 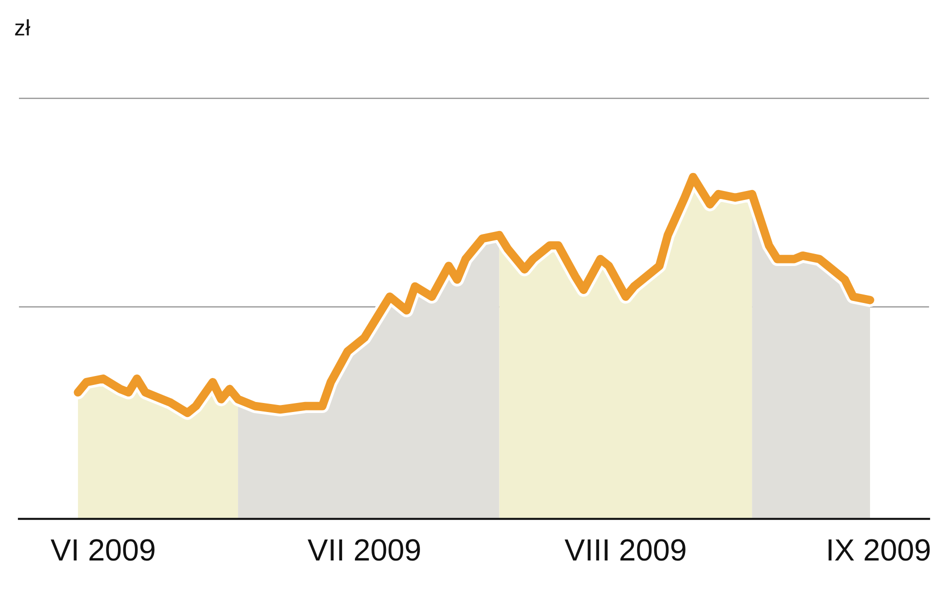 I want to click on x-tick-label: IX 2009, so click(x=879, y=550).